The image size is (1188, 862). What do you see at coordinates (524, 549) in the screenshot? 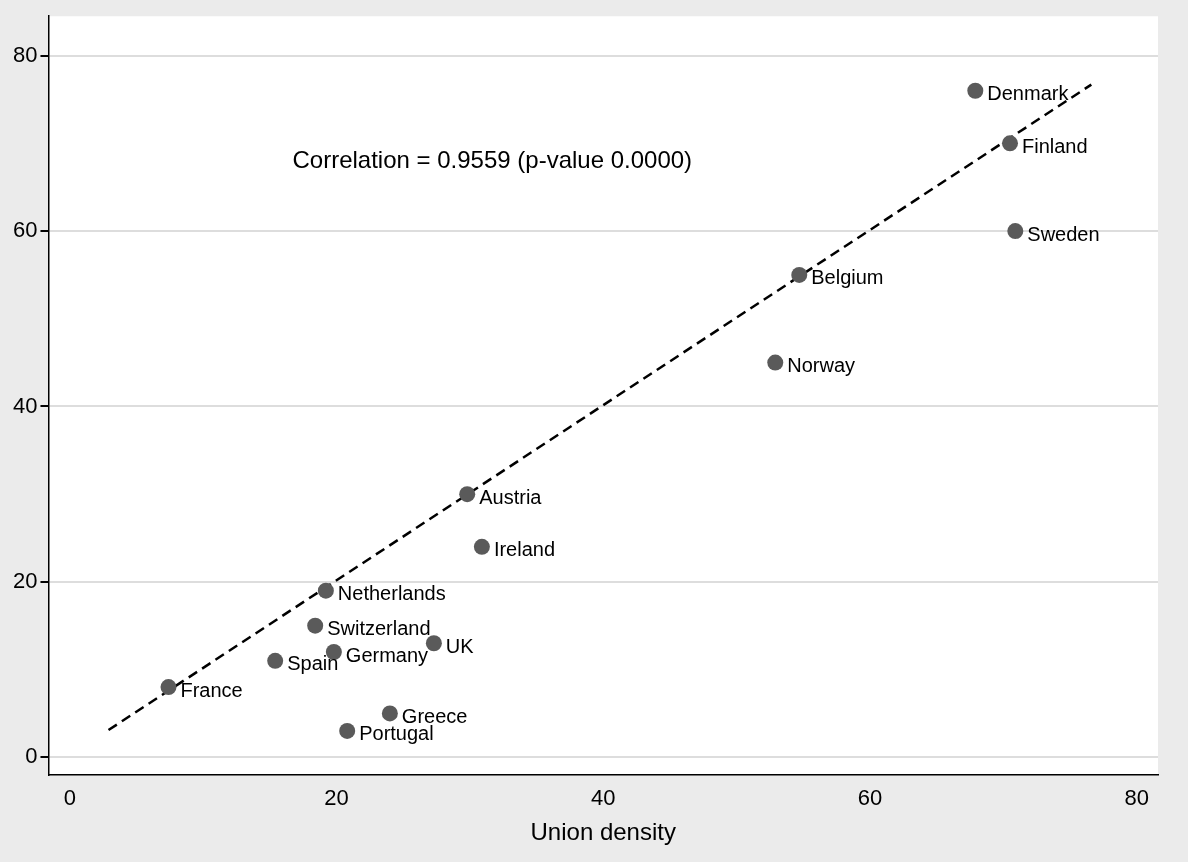
I see `data-label: Ireland` at bounding box center [524, 549].